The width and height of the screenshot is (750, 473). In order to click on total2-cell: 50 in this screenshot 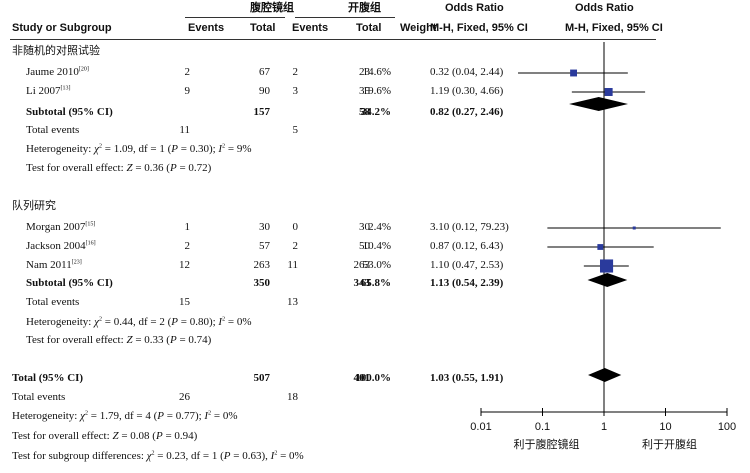, I will do `click(364, 246)`.